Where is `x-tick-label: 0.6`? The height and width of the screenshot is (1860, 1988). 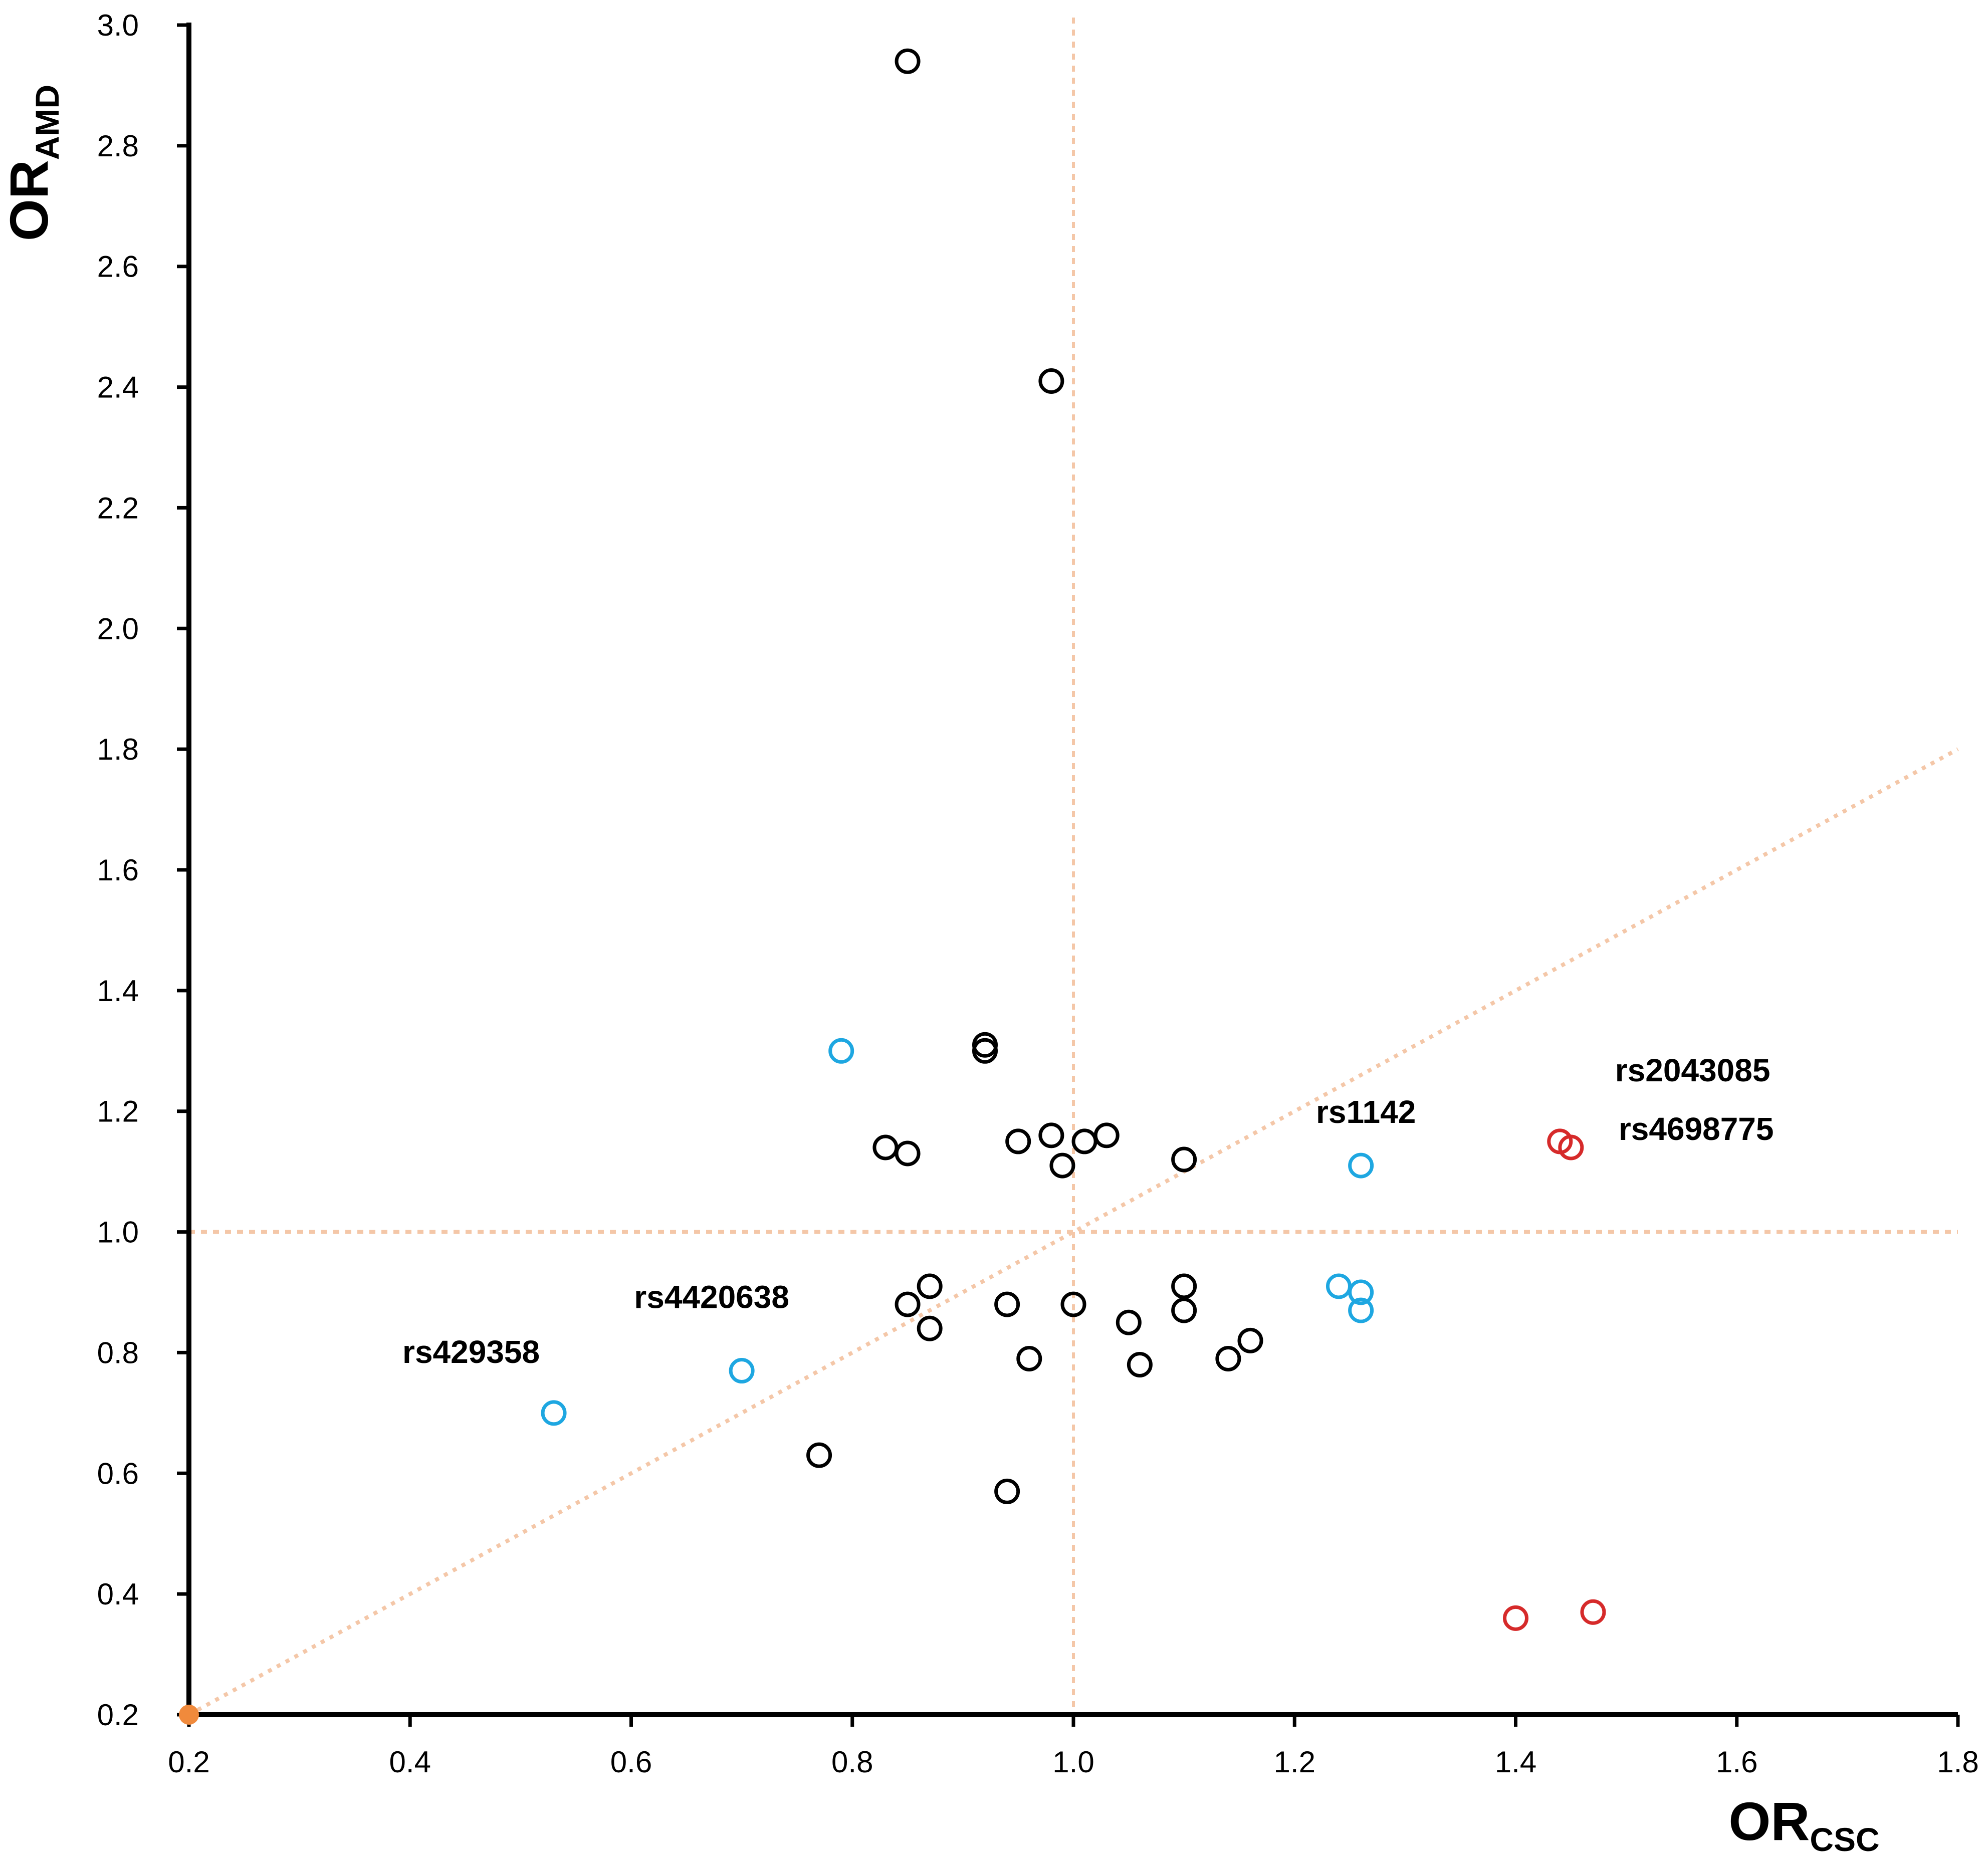
x-tick-label: 0.6 is located at coordinates (631, 1762).